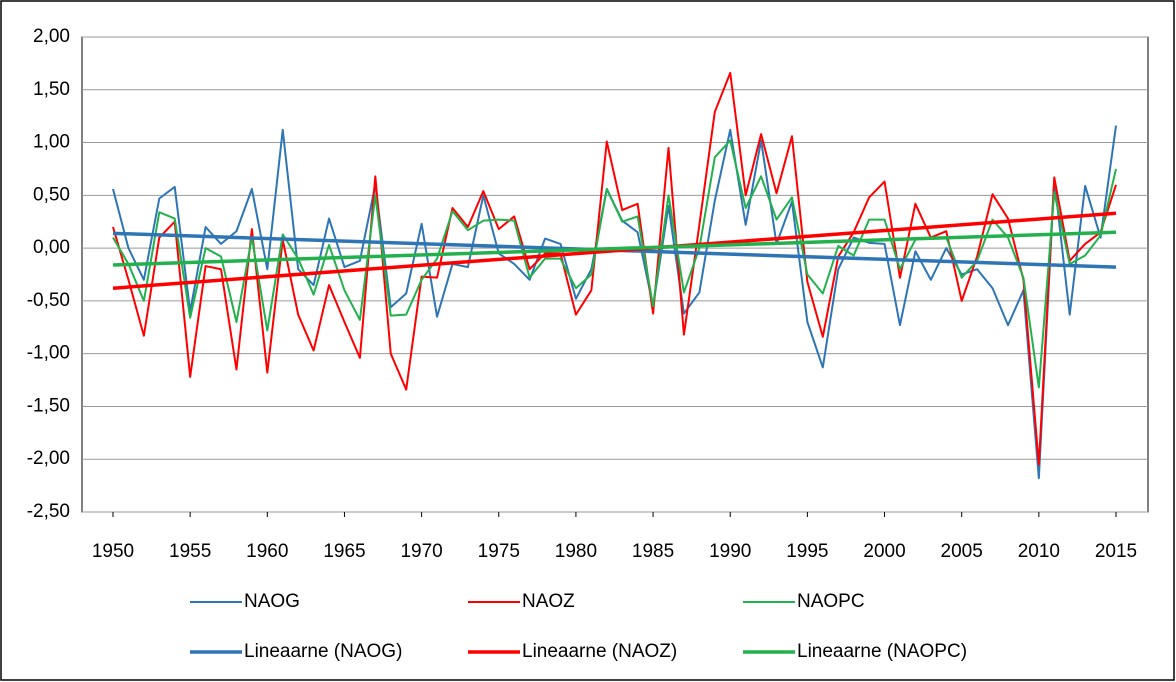 The image size is (1176, 682). Describe the element at coordinates (962, 551) in the screenshot. I see `x-tick-label: 2005` at that location.